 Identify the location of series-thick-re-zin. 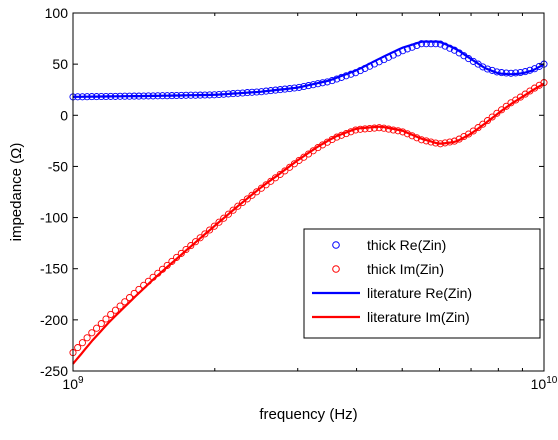
(308, 70).